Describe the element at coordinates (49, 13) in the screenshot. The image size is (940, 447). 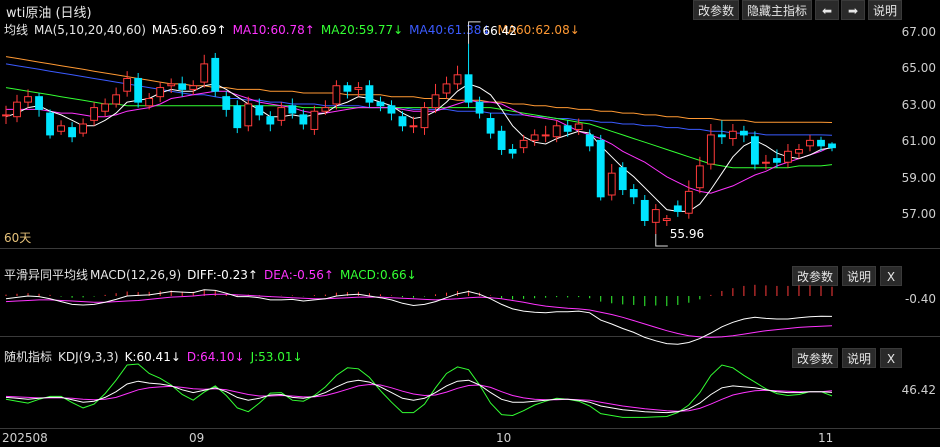
I see `chart-title: wti原油 (日线)` at that location.